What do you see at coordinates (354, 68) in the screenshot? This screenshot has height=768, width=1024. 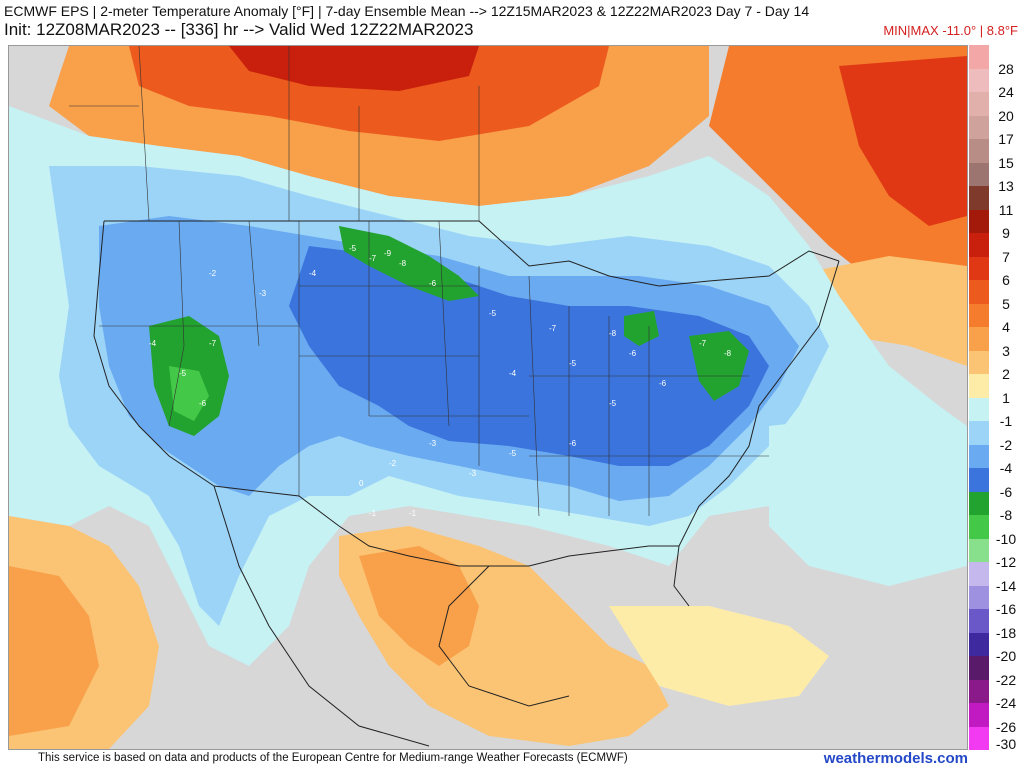 I see `warm-core-north-canada-dark` at bounding box center [354, 68].